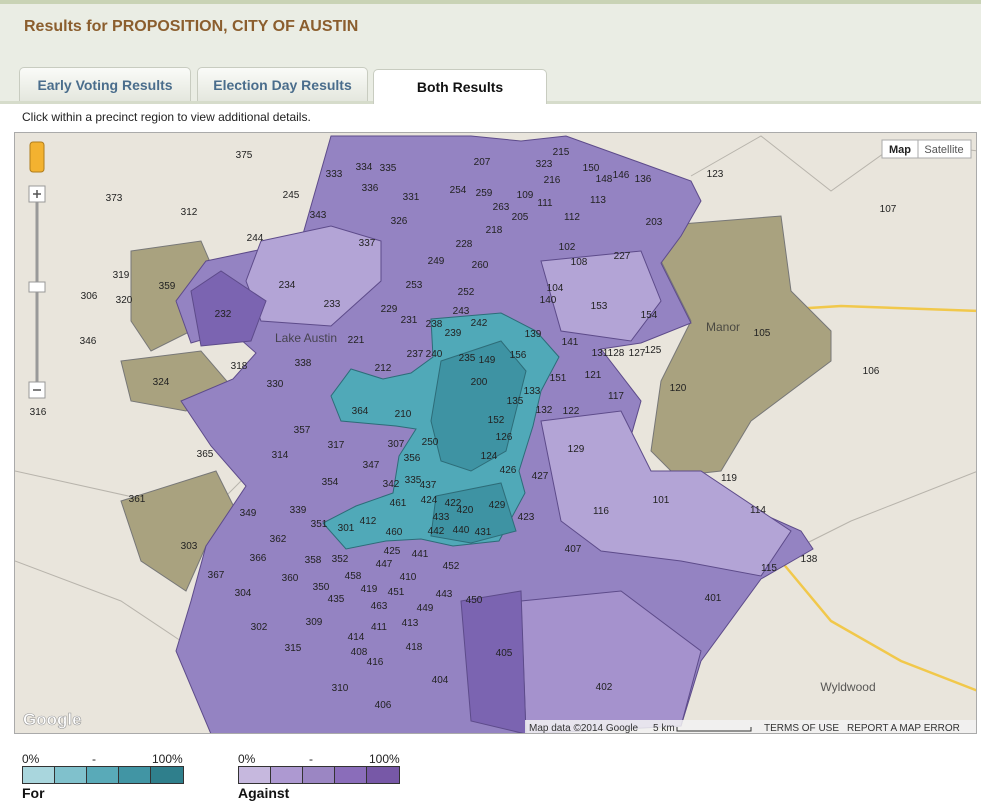  I want to click on precinct-label: 111, so click(545, 203).